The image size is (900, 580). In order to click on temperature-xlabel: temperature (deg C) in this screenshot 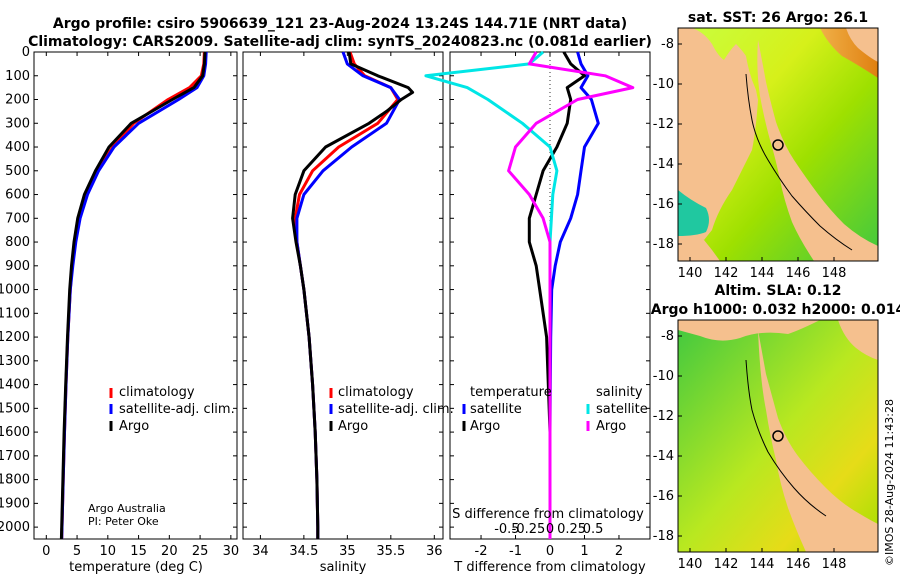, I will do `click(136, 567)`.